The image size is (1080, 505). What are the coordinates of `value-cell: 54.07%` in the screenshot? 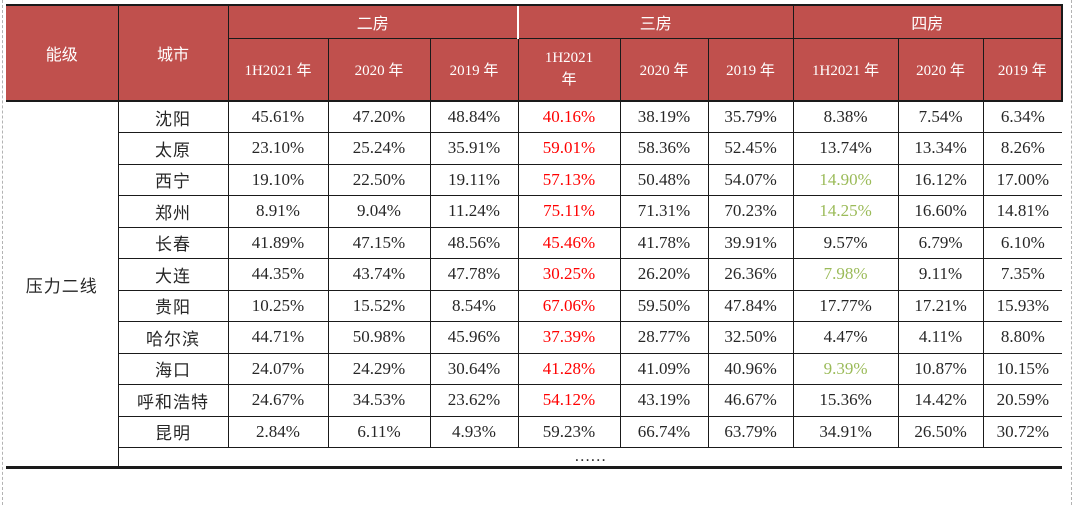 It's located at (750, 179).